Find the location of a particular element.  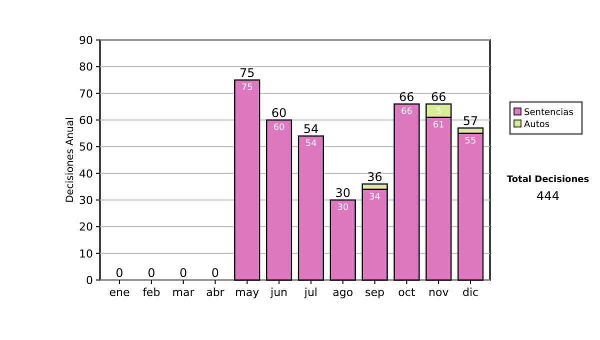

total-label: 57 is located at coordinates (470, 121).